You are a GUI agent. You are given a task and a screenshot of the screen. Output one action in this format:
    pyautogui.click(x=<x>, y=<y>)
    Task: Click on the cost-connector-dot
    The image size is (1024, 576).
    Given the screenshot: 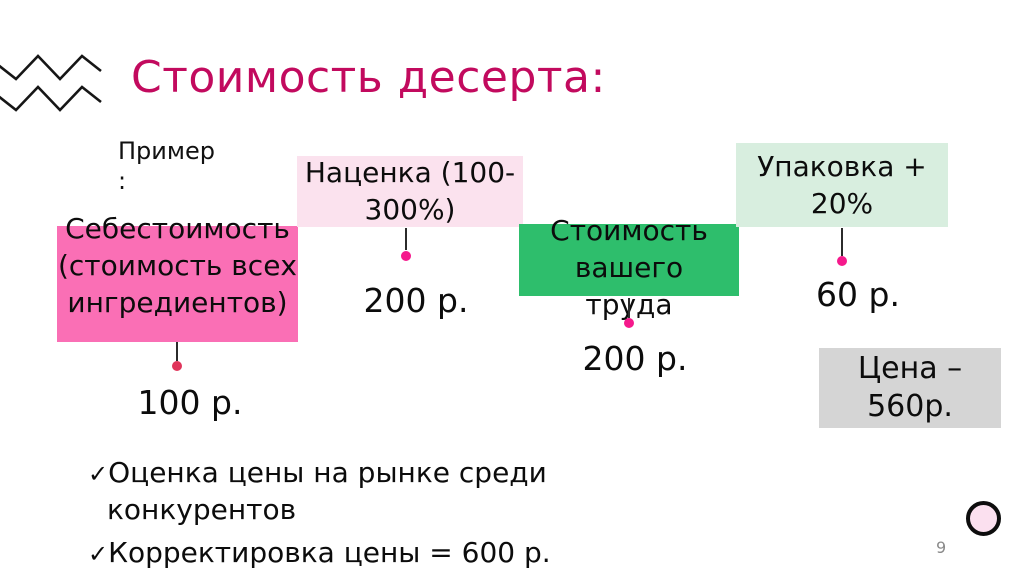 What is the action you would take?
    pyautogui.click(x=177, y=366)
    